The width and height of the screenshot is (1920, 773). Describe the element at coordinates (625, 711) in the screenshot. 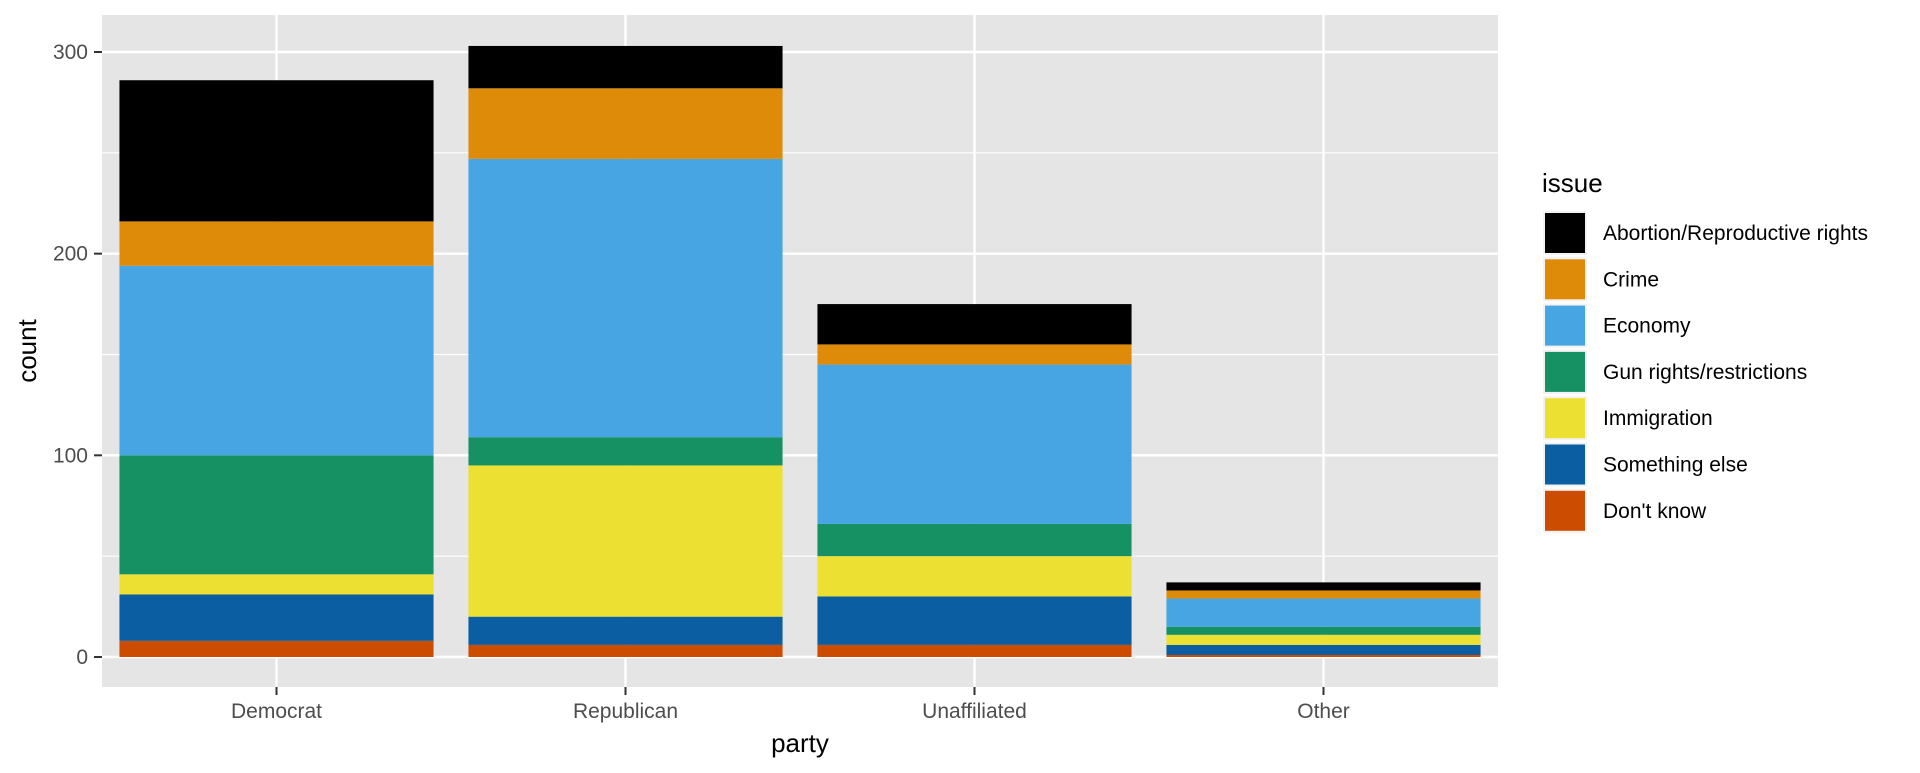

I see `x-tick-label: Republican` at that location.